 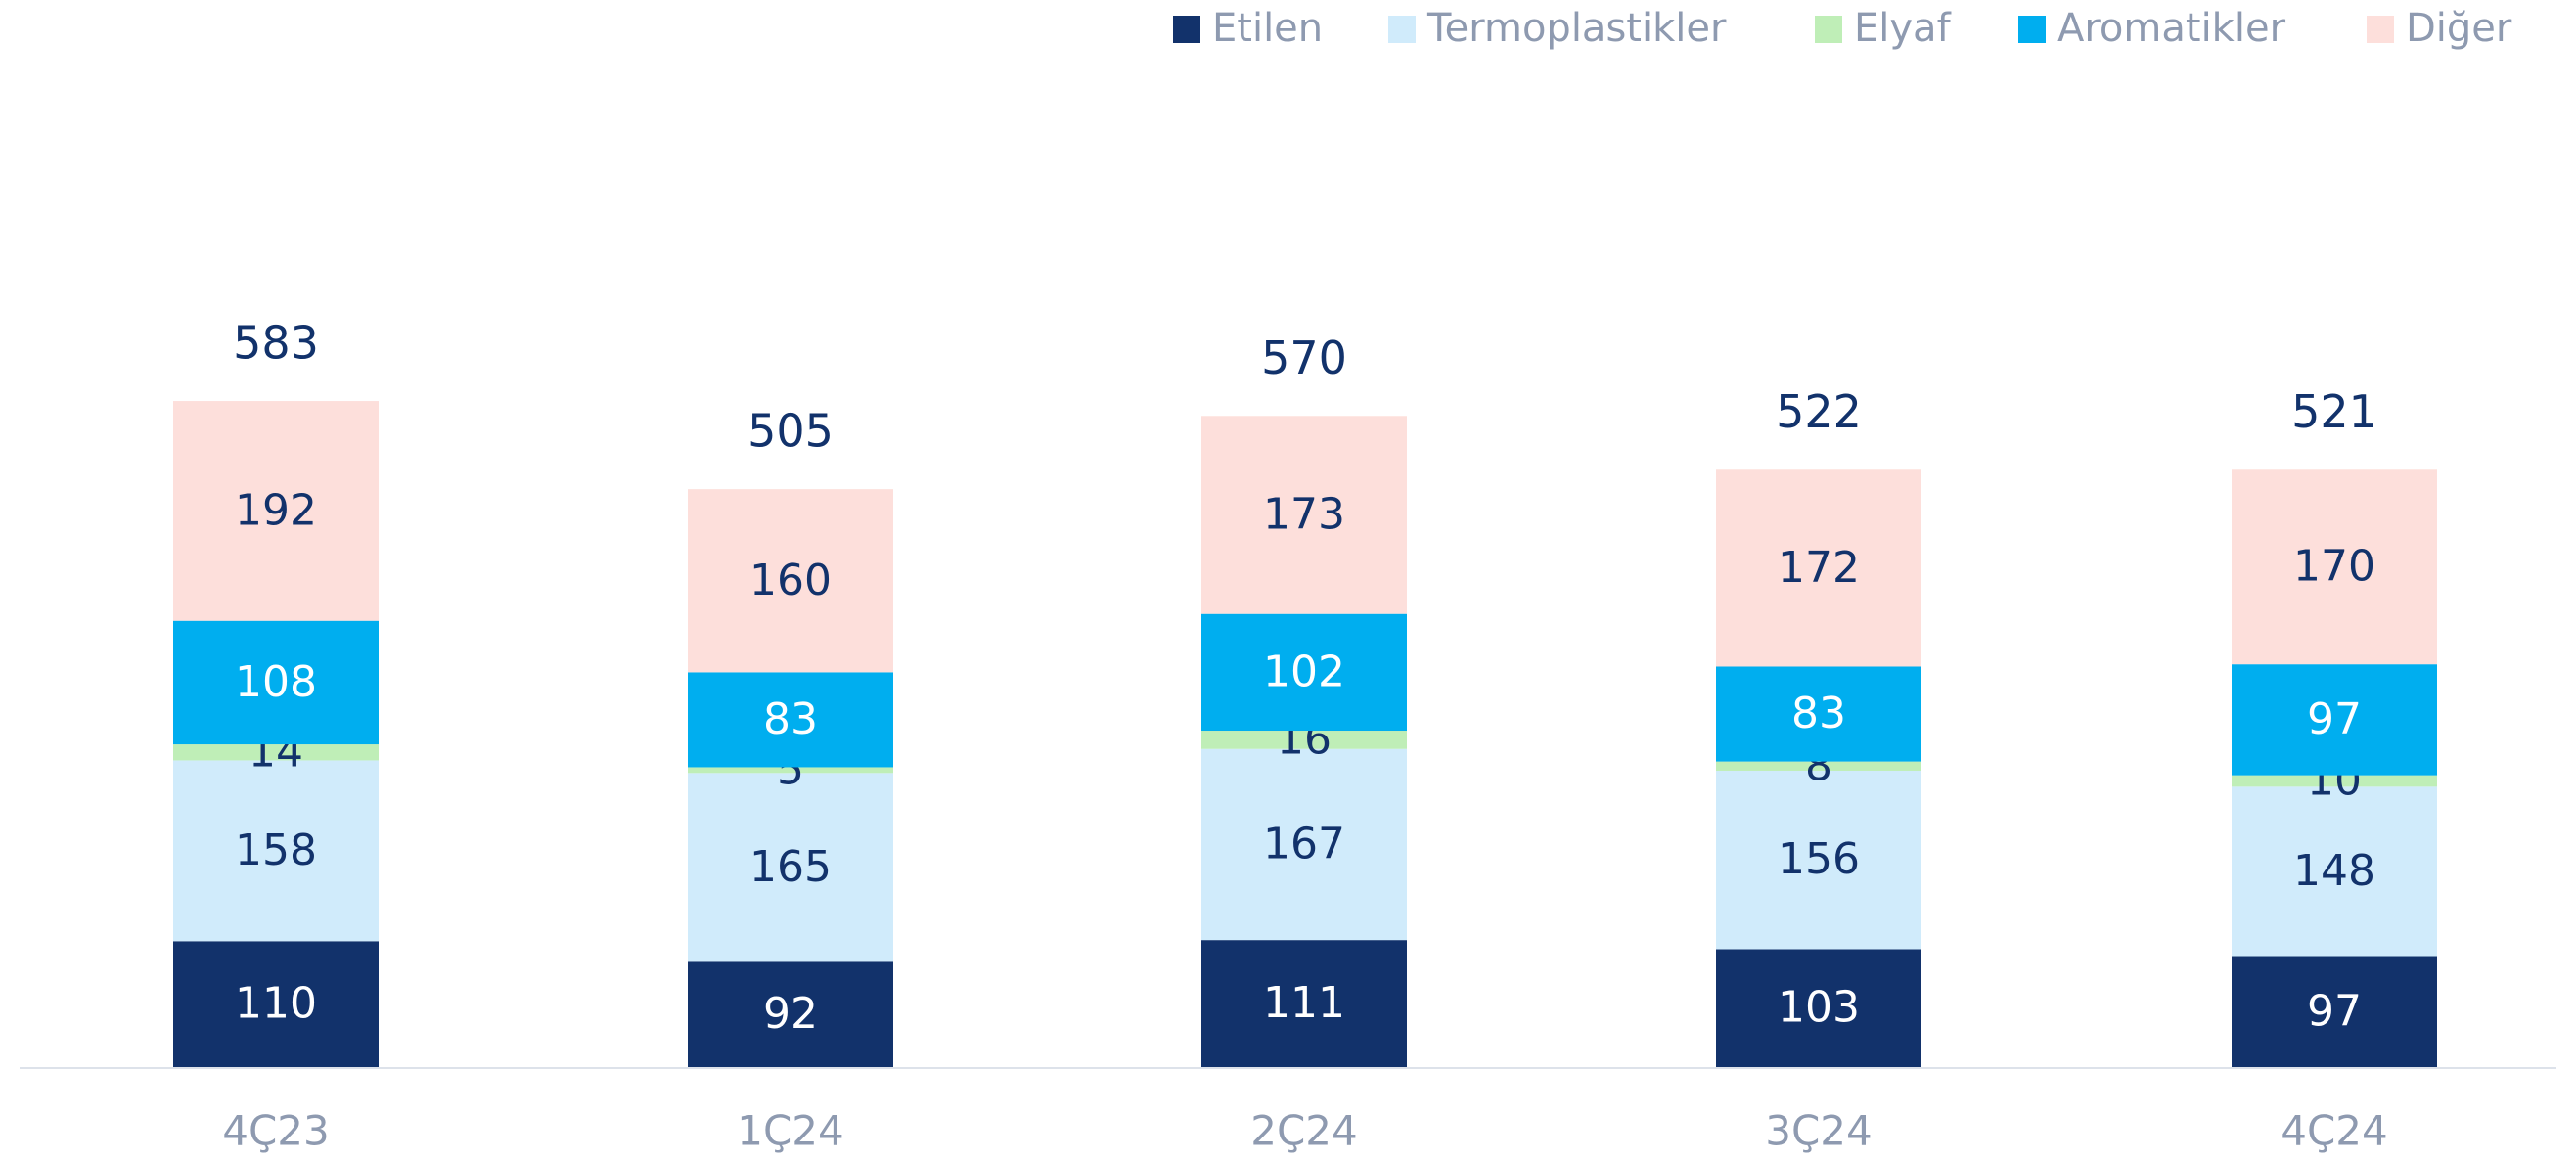 I want to click on data-label: 173, so click(x=1304, y=514).